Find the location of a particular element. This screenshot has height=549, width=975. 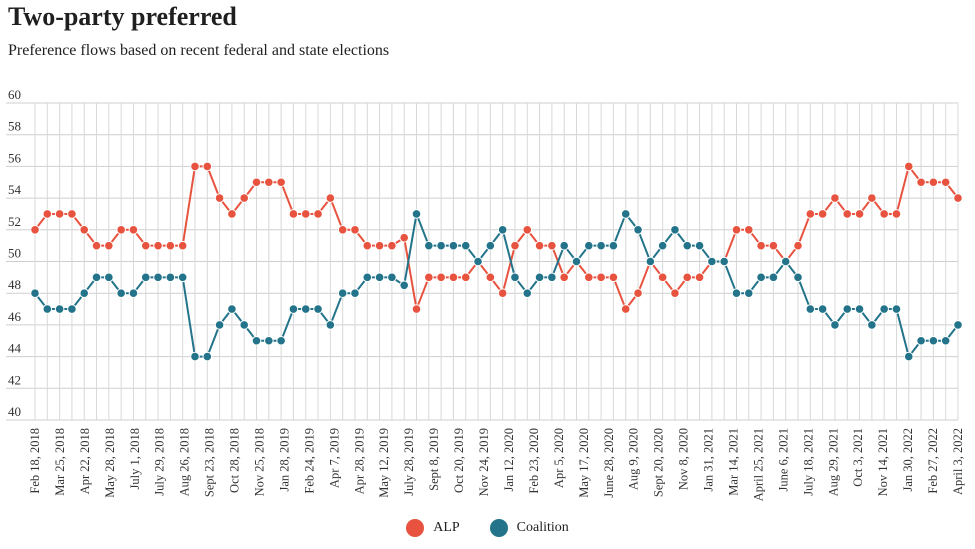

legend-item-coalition: Coalition is located at coordinates (529, 528).